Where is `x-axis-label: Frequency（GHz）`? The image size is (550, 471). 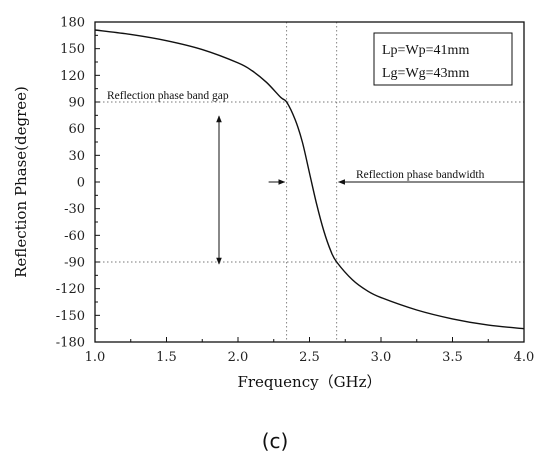
x-axis-label: Frequency（GHz） is located at coordinates (309, 382).